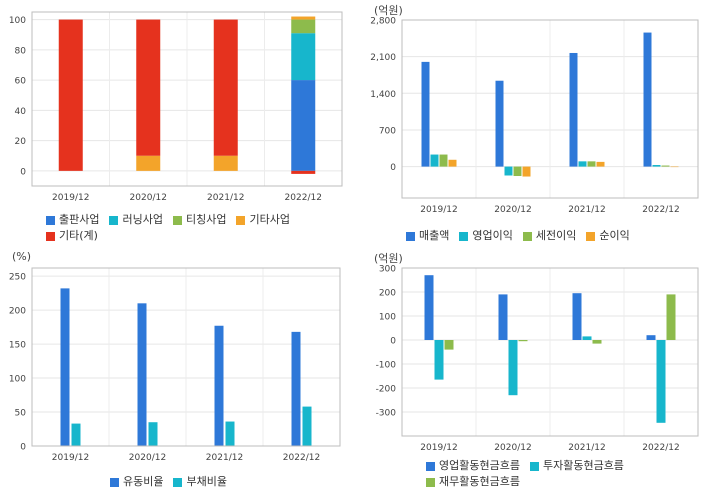 The height and width of the screenshot is (496, 720). Describe the element at coordinates (21, 414) in the screenshot. I see `y-tick-label: 50` at that location.